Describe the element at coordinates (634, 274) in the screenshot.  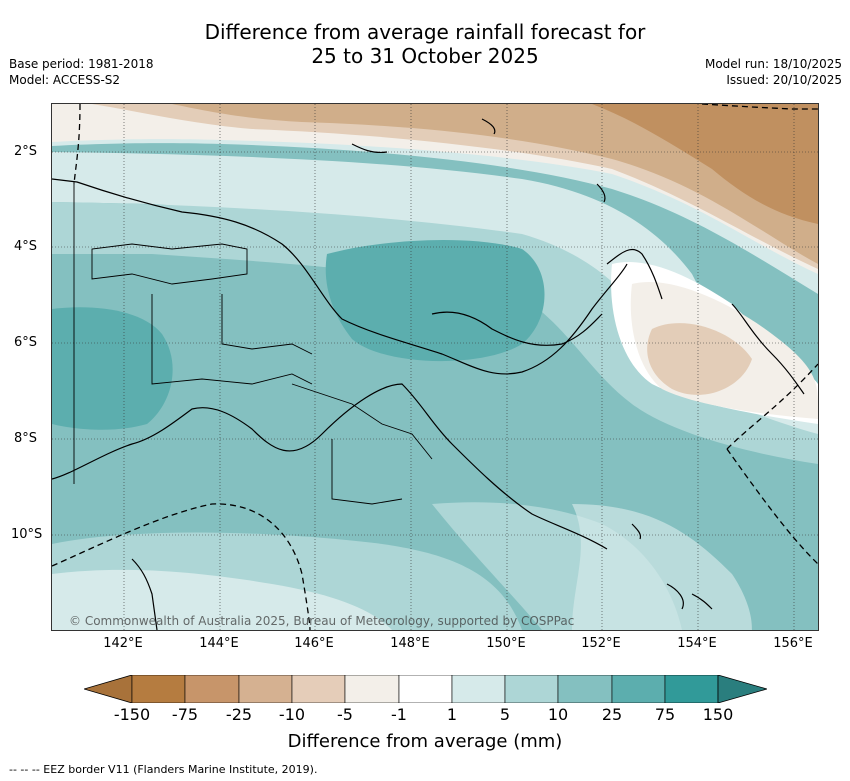
I see `new-ireland-coast` at that location.